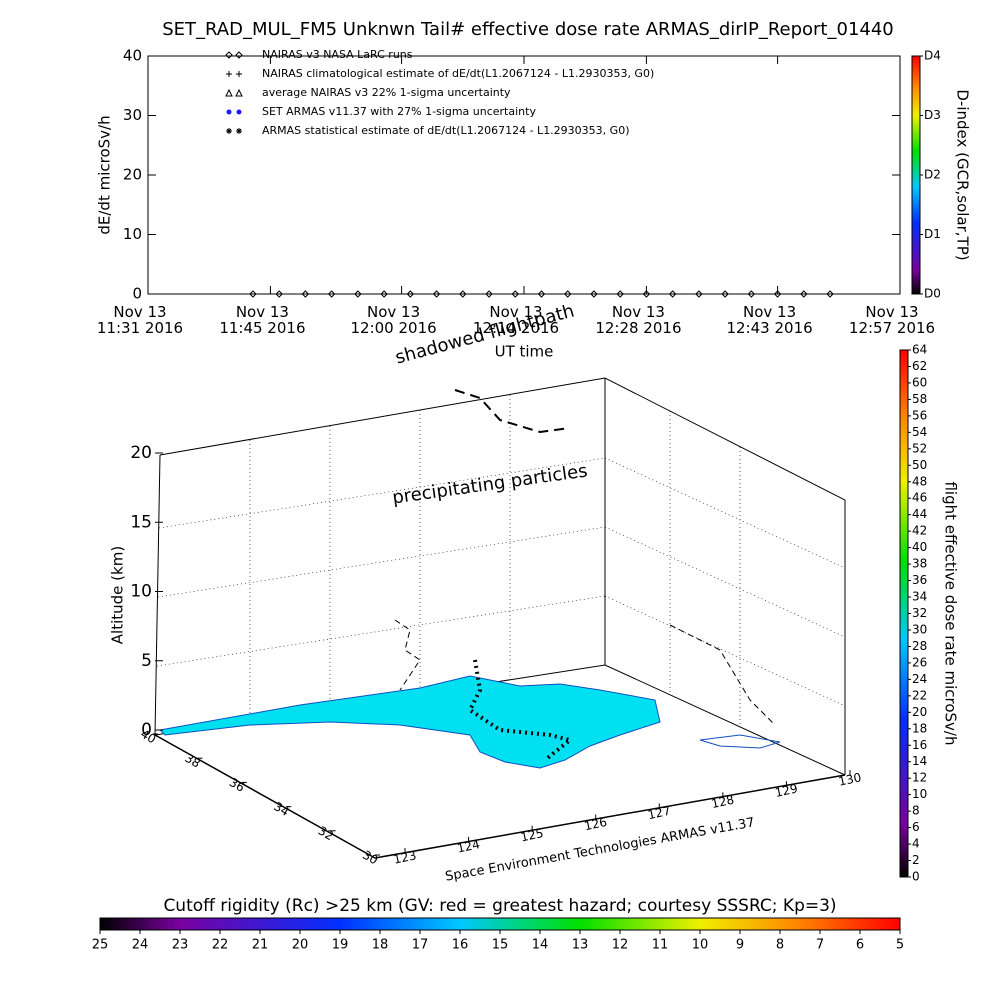 This screenshot has width=1000, height=1000. What do you see at coordinates (140, 945) in the screenshot?
I see `colorbar-tick-label: 24` at bounding box center [140, 945].